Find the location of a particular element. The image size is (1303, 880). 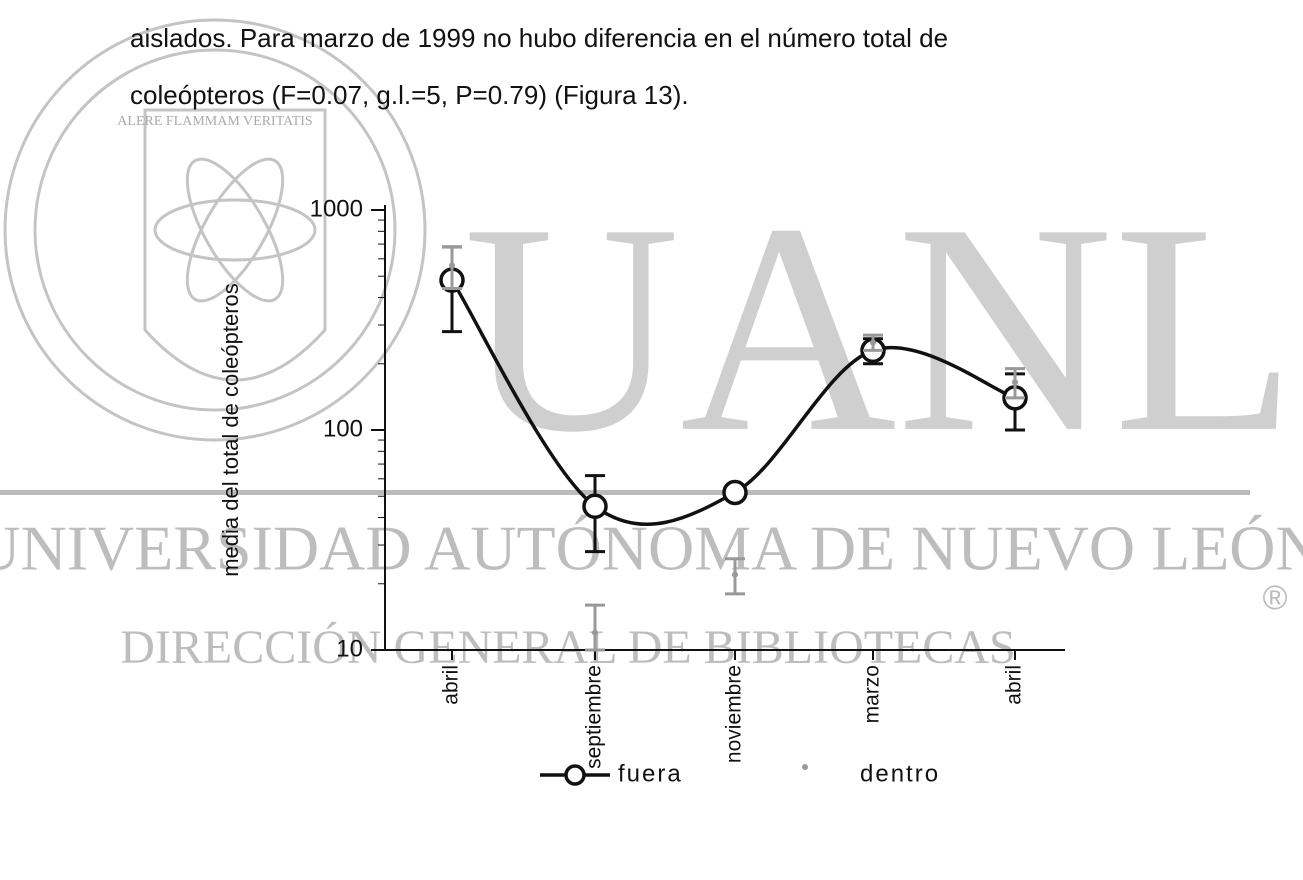

x-tick-label: septiembre is located at coordinates (594, 717).